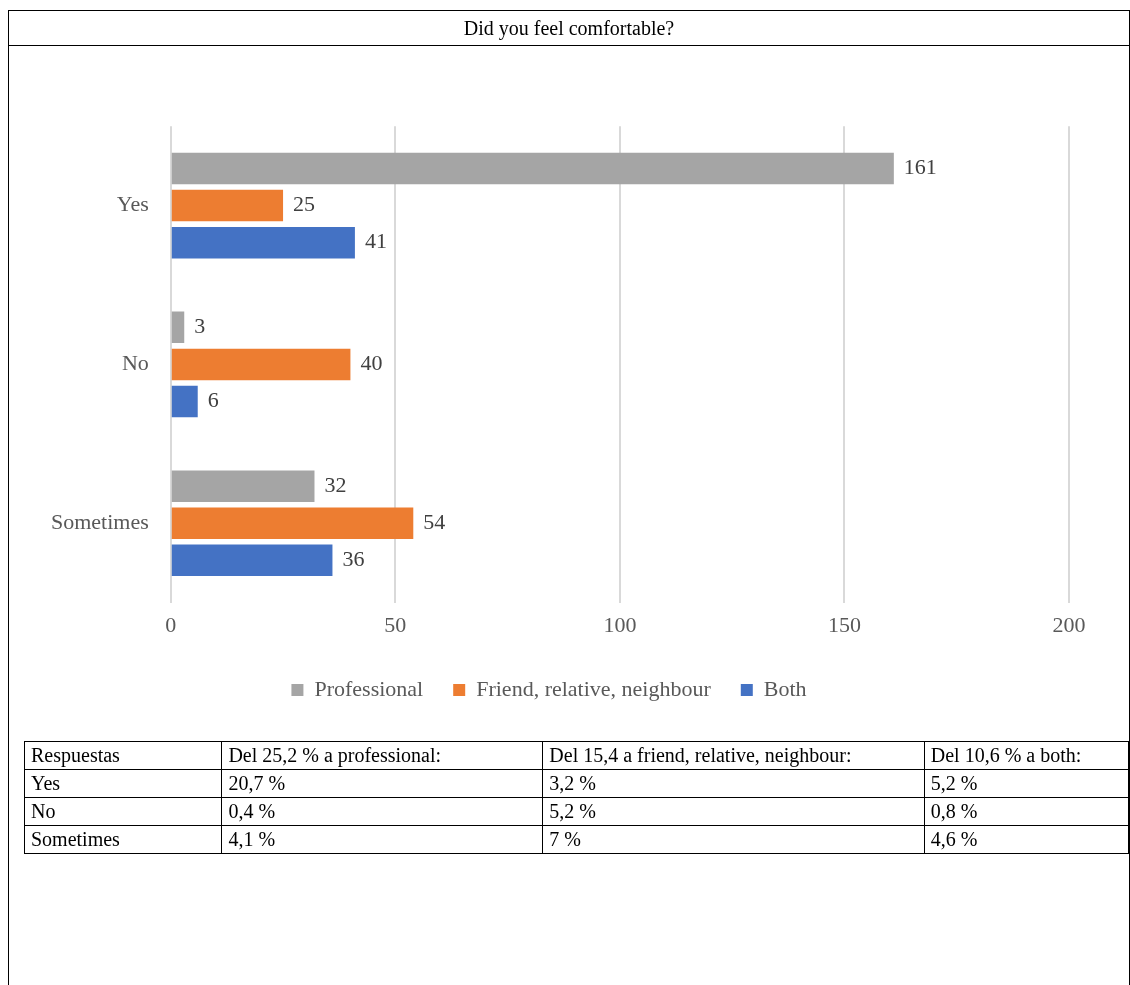  Describe the element at coordinates (785, 688) in the screenshot. I see `legend-label: Both` at that location.